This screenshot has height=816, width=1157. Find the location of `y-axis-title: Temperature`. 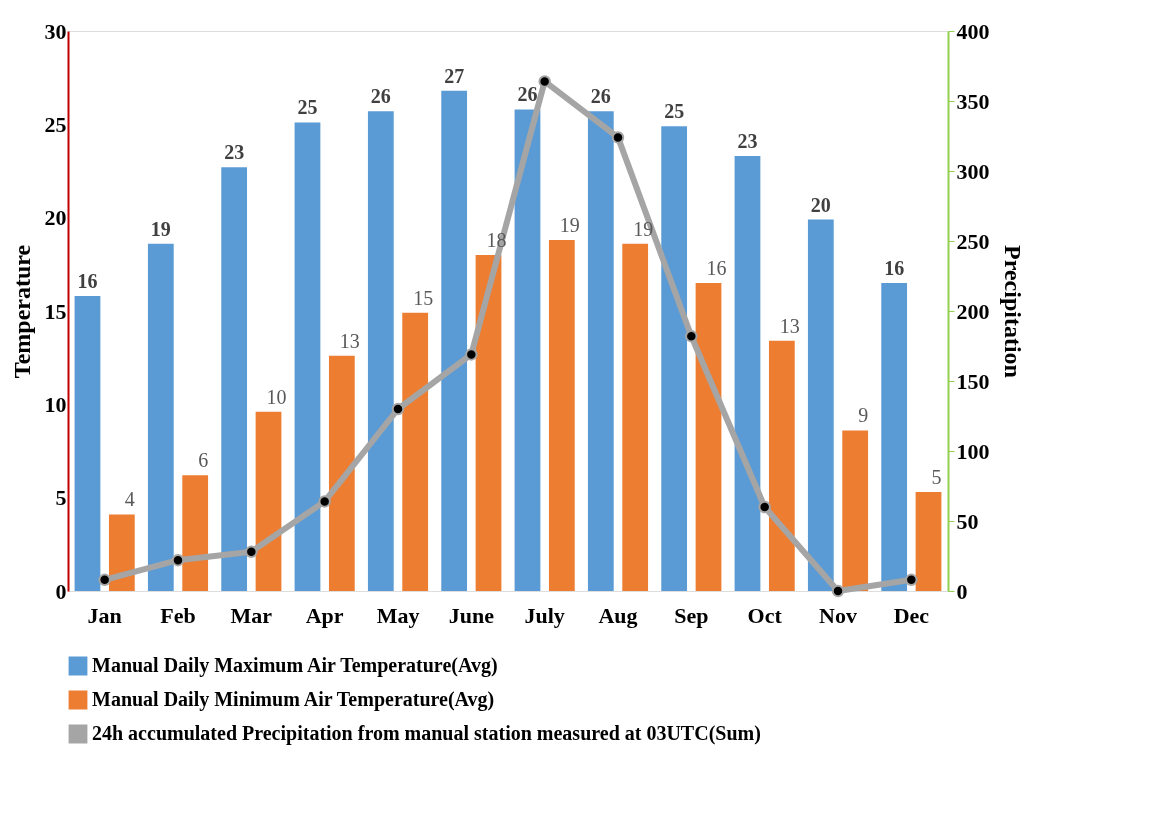

y-axis-title: Temperature is located at coordinates (21, 311).